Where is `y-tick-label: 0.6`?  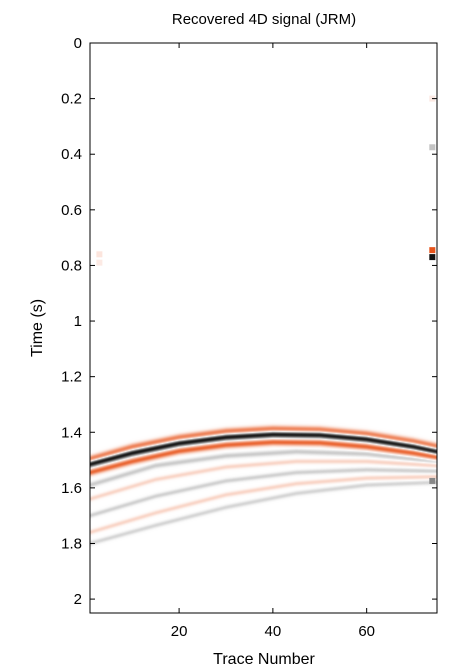
y-tick-label: 0.6 is located at coordinates (71, 210).